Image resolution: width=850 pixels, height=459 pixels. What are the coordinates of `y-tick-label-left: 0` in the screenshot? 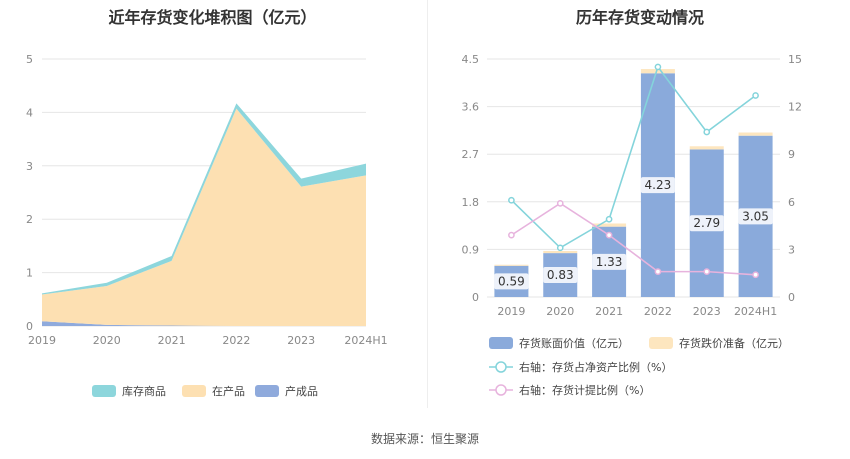 It's located at (475, 297).